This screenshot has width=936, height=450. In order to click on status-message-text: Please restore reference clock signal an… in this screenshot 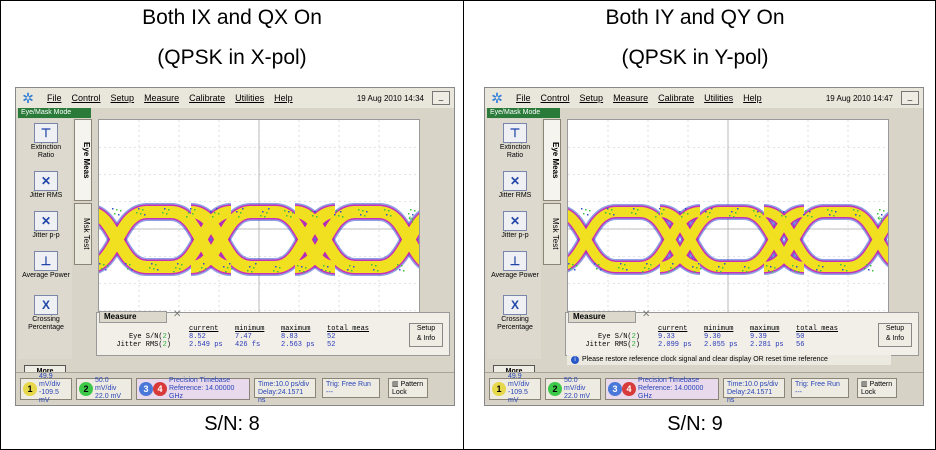, I will do `click(705, 359)`.